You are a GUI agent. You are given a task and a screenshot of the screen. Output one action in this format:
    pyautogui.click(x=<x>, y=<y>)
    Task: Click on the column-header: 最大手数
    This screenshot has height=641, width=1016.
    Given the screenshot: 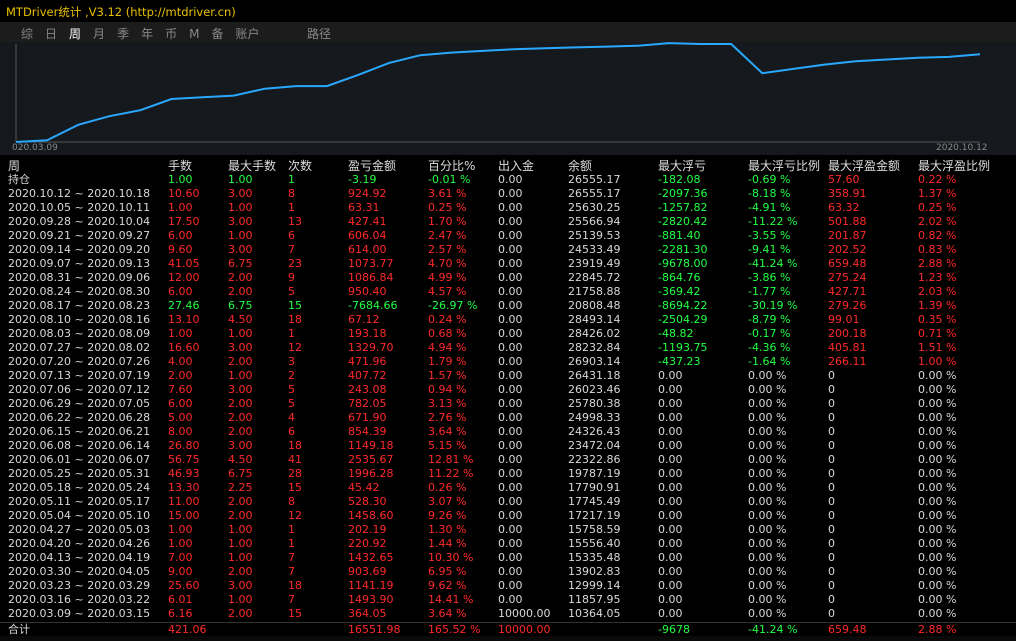 What is the action you would take?
    pyautogui.click(x=252, y=166)
    